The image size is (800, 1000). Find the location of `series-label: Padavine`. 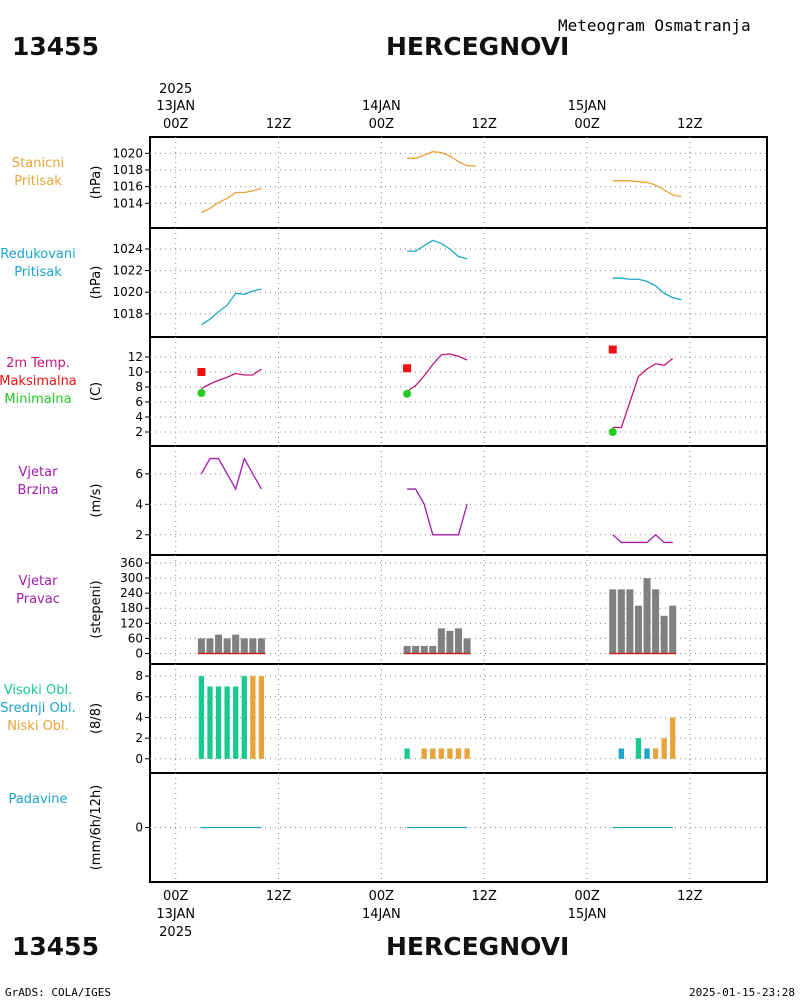

series-label: Padavine is located at coordinates (38, 799).